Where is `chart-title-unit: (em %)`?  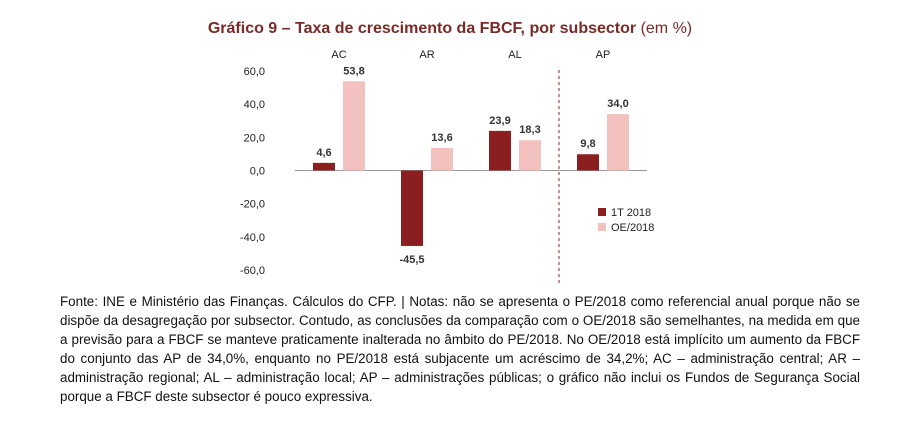 chart-title-unit: (em %) is located at coordinates (666, 28).